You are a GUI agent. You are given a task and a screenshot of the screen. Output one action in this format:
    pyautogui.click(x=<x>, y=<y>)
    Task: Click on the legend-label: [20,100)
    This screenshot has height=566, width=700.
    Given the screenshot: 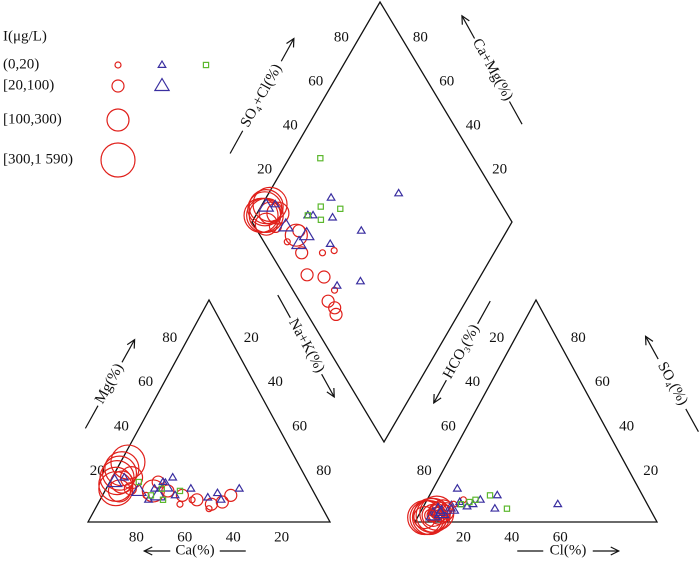 What is the action you would take?
    pyautogui.click(x=28, y=85)
    